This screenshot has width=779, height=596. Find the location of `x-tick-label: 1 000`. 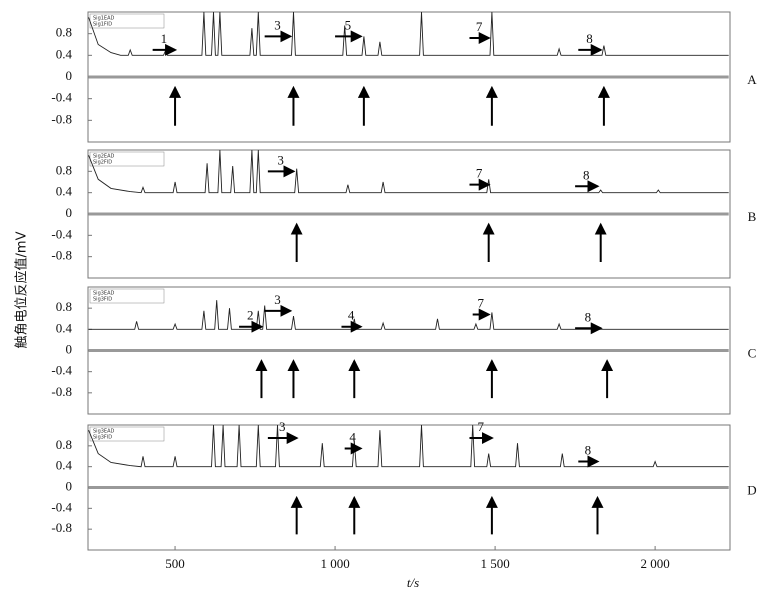

x-tick-label: 1 000 is located at coordinates (334, 563).